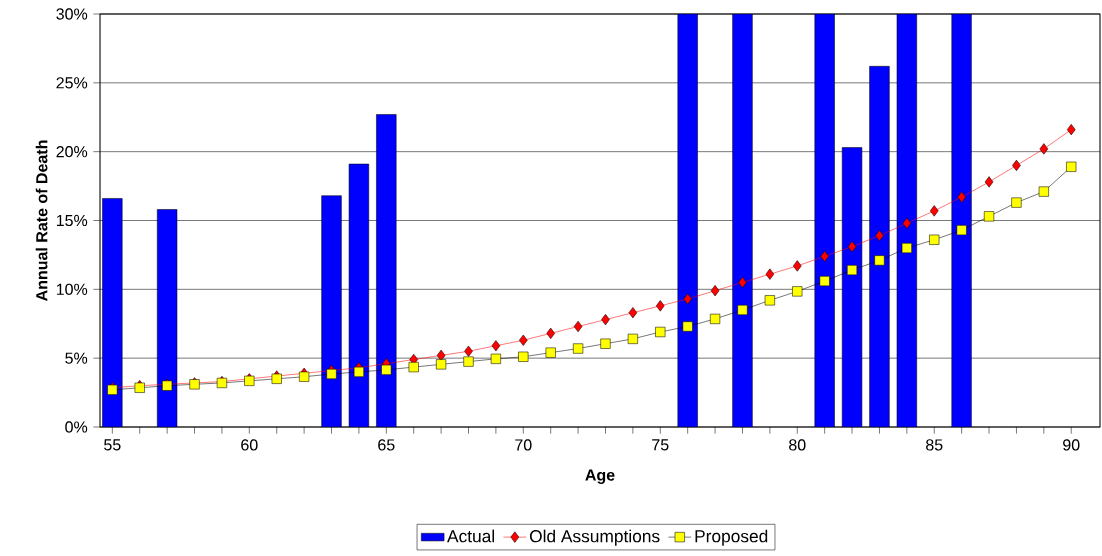 This screenshot has height=556, width=1102. I want to click on y-tick-label: 5%, so click(76, 358).